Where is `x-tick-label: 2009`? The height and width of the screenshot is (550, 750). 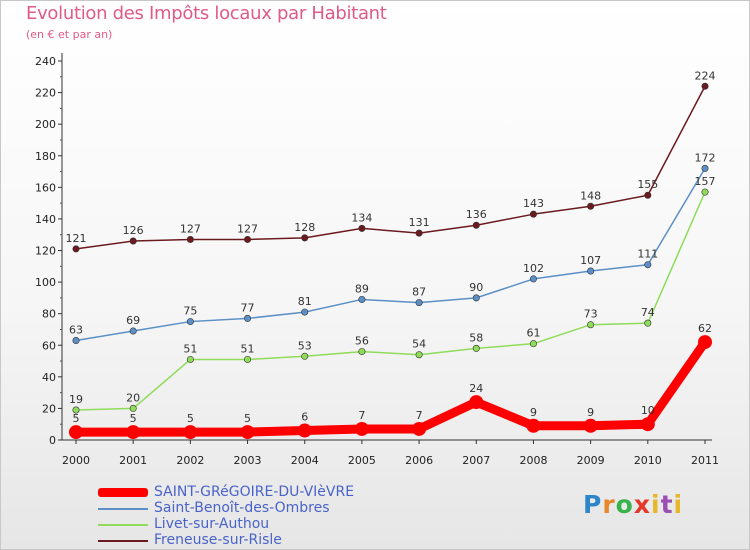
x-tick-label: 2009 is located at coordinates (591, 460).